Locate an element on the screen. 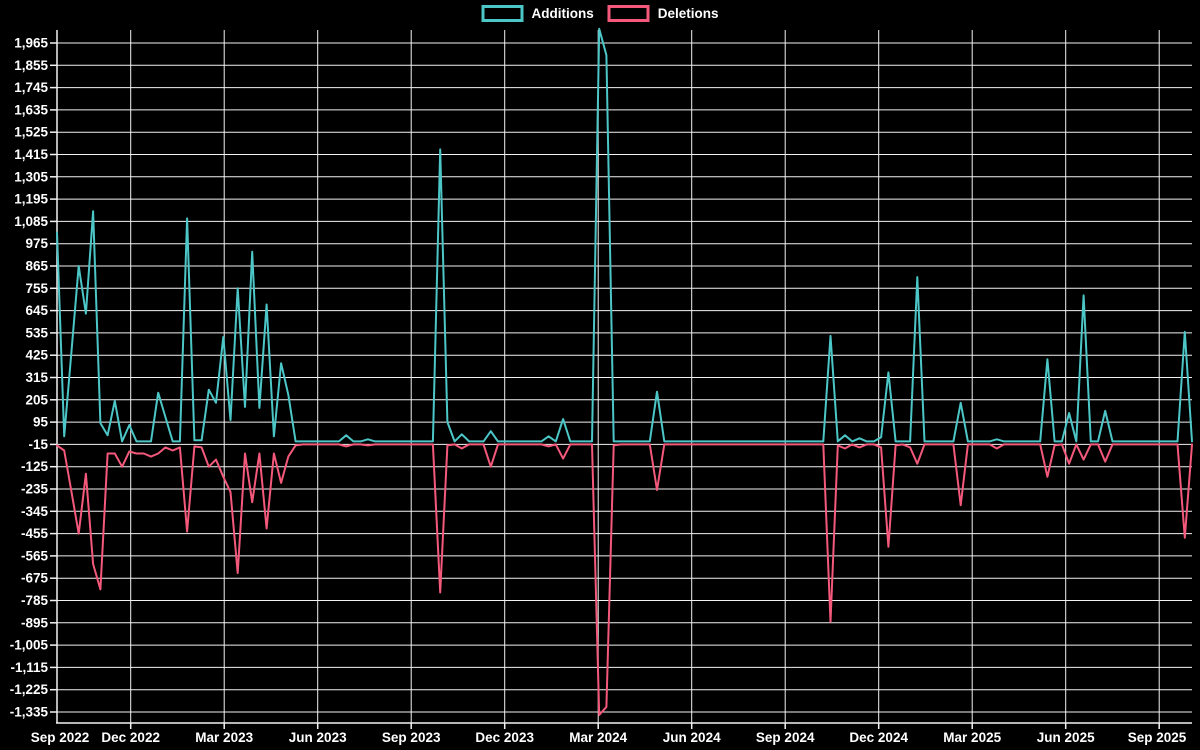 This screenshot has width=1200, height=750. y-axis-tick-label: 1,525 is located at coordinates (31, 132).